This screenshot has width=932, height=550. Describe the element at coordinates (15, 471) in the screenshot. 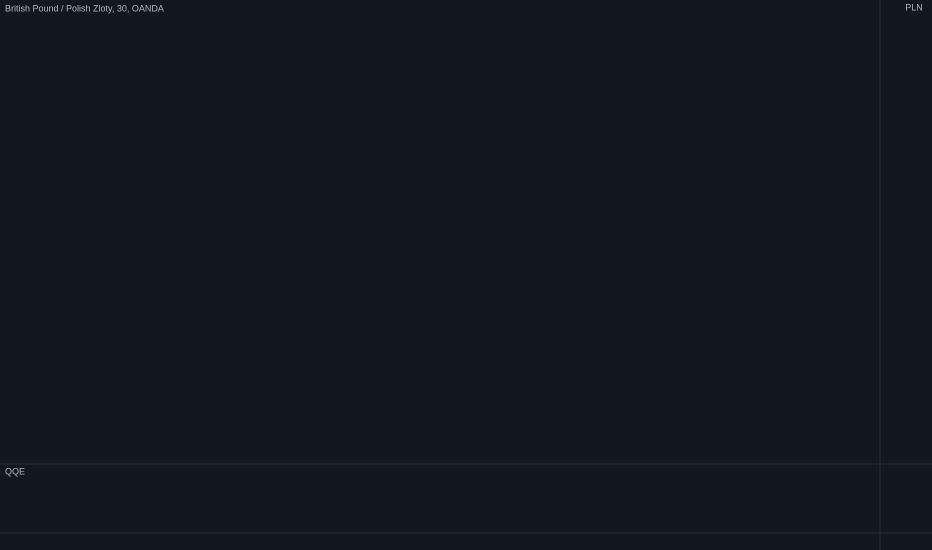

I see `indicator-title: QQE` at that location.